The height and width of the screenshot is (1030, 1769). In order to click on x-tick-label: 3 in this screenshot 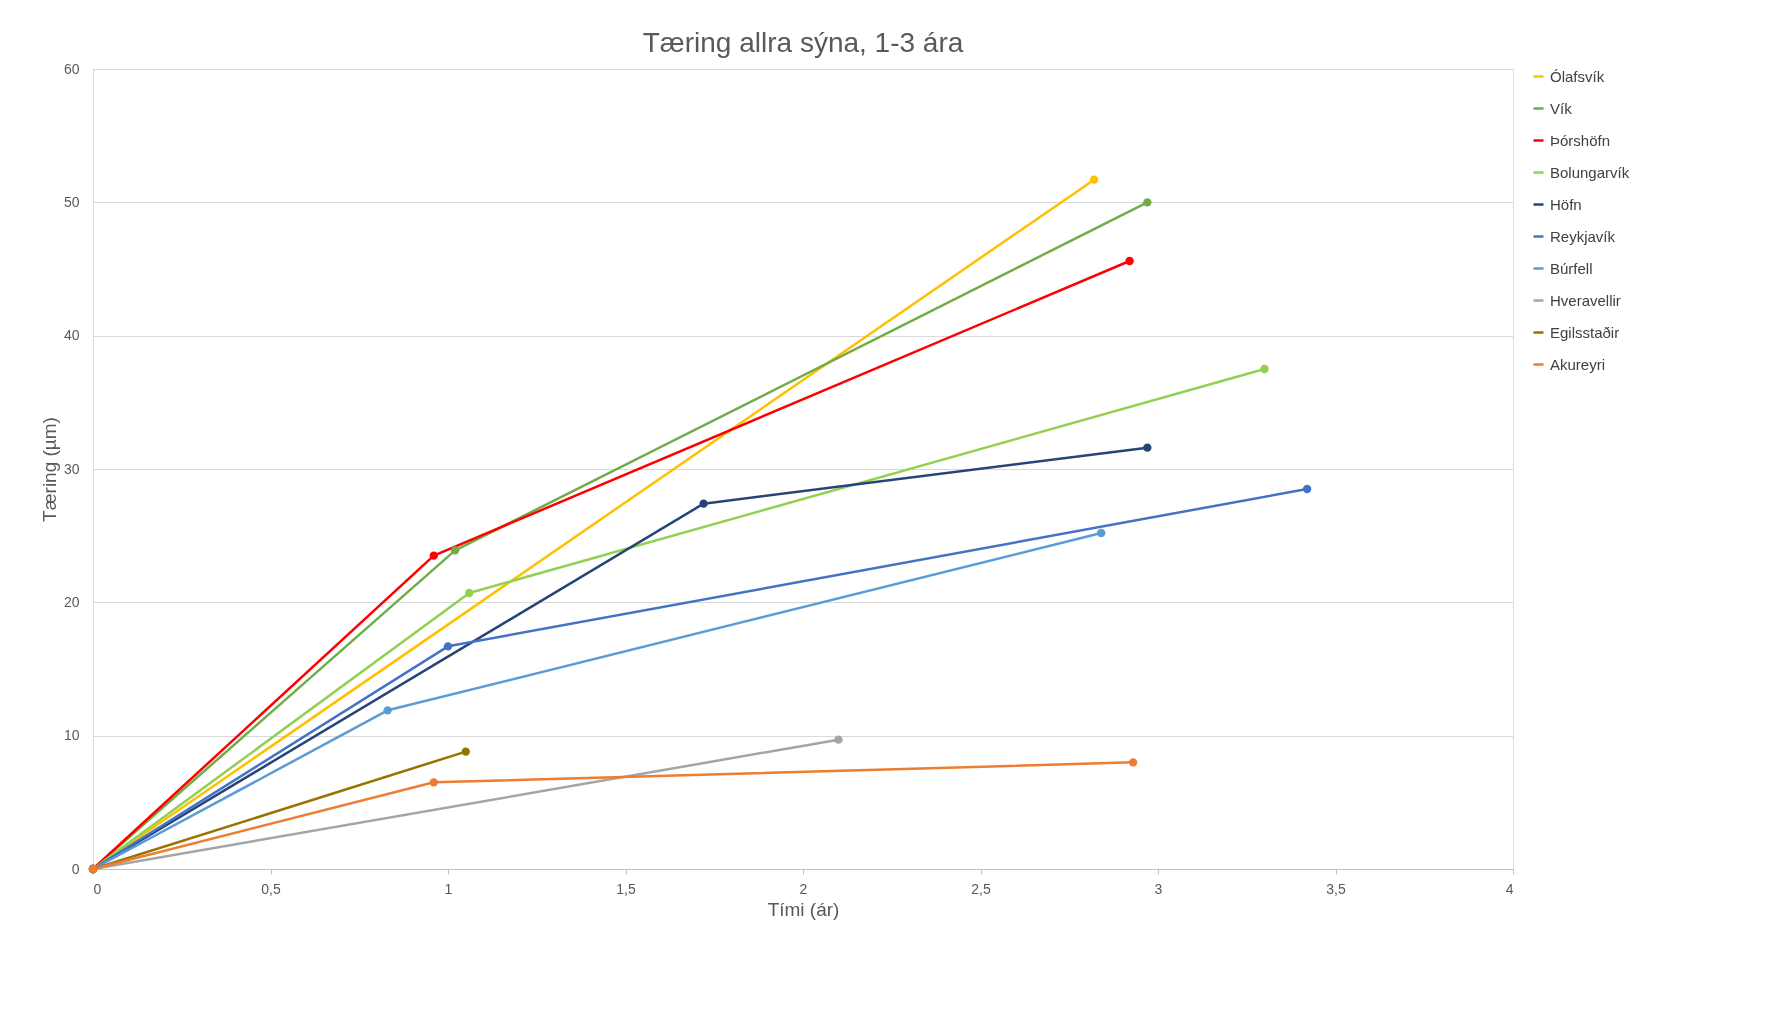, I will do `click(1158, 888)`.